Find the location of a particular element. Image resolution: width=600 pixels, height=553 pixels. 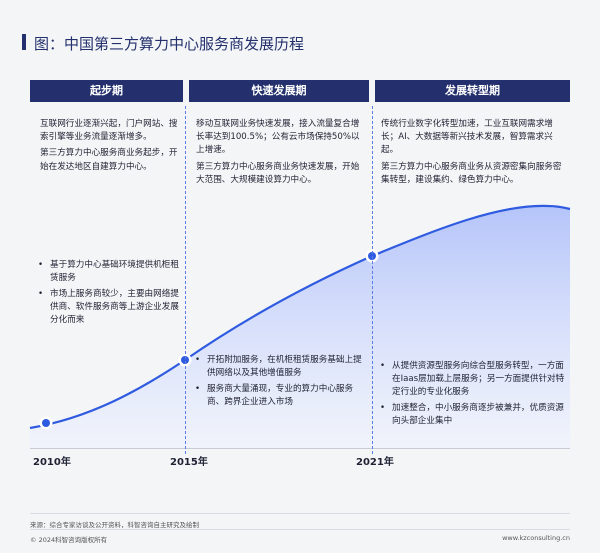

divider-2021 is located at coordinates (372, 280).